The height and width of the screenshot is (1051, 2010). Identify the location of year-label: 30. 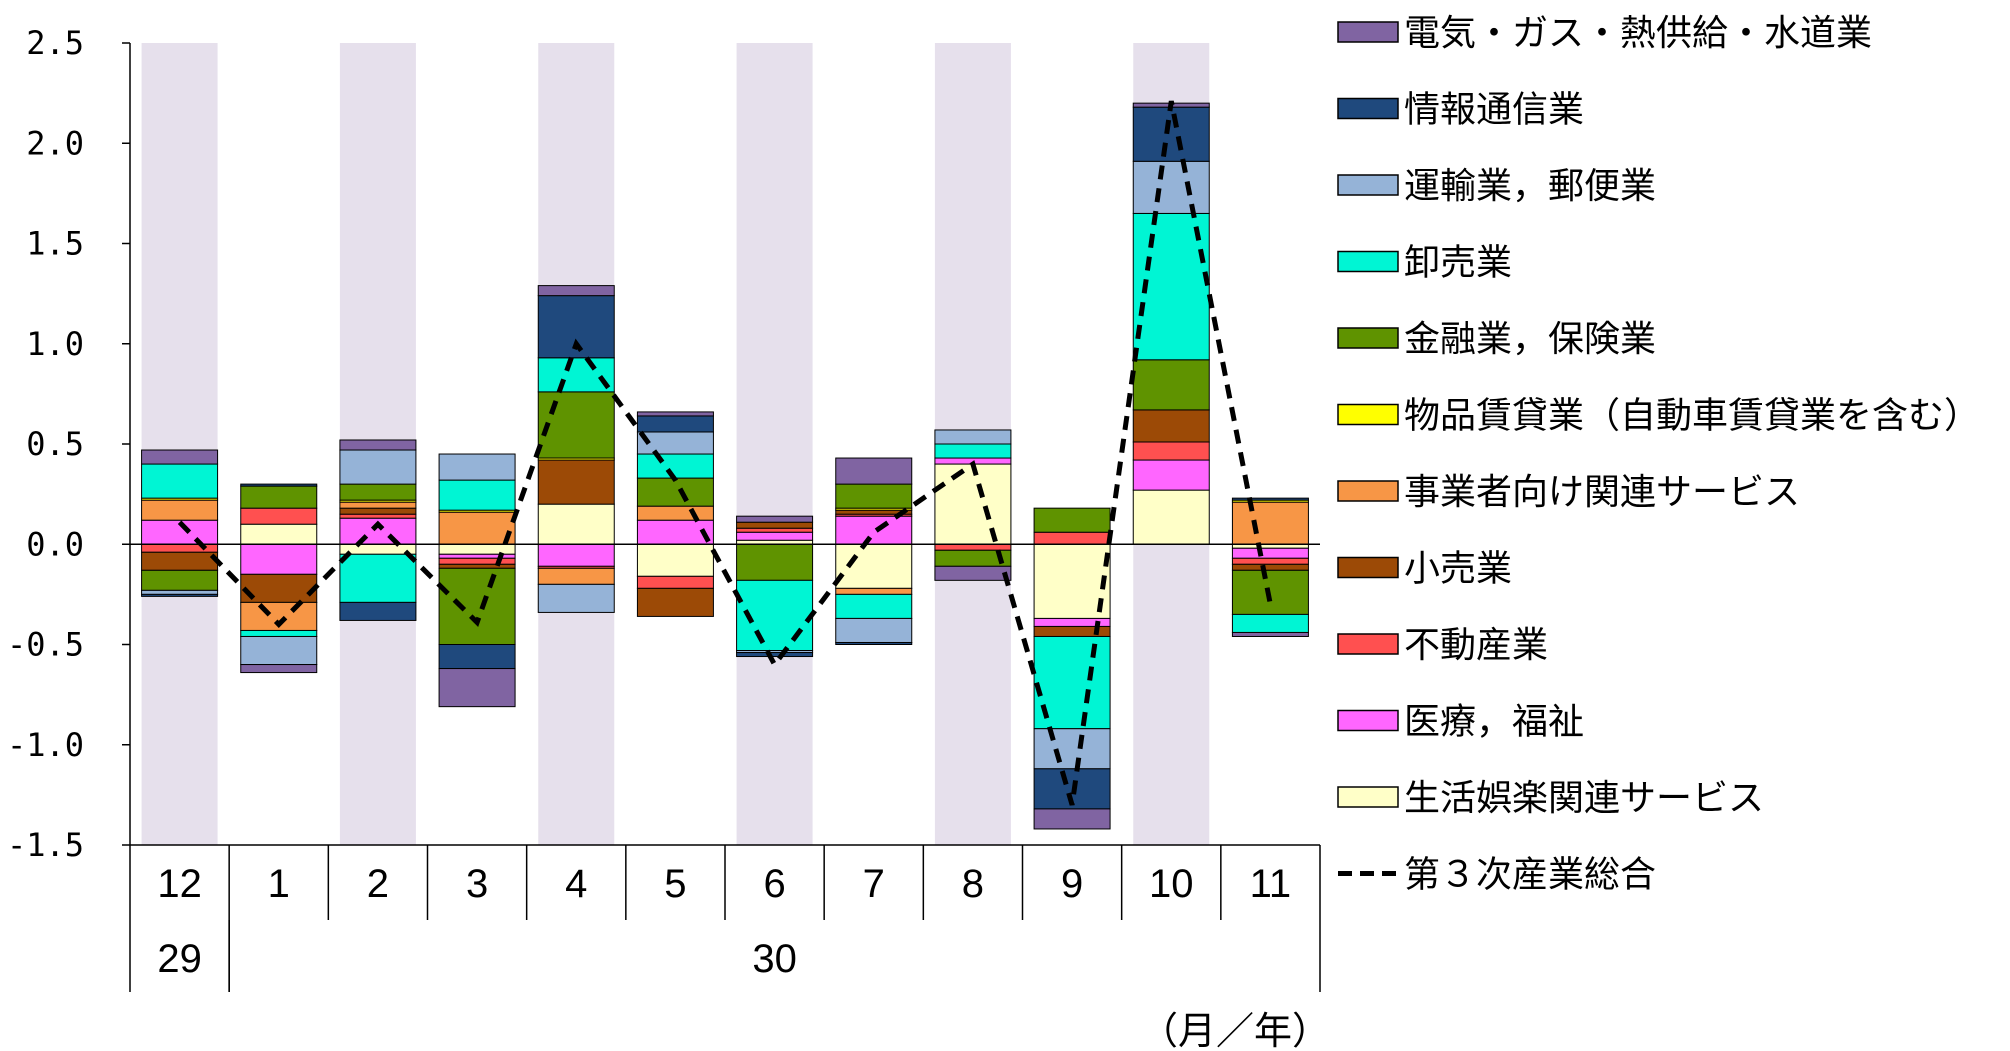
(774, 959).